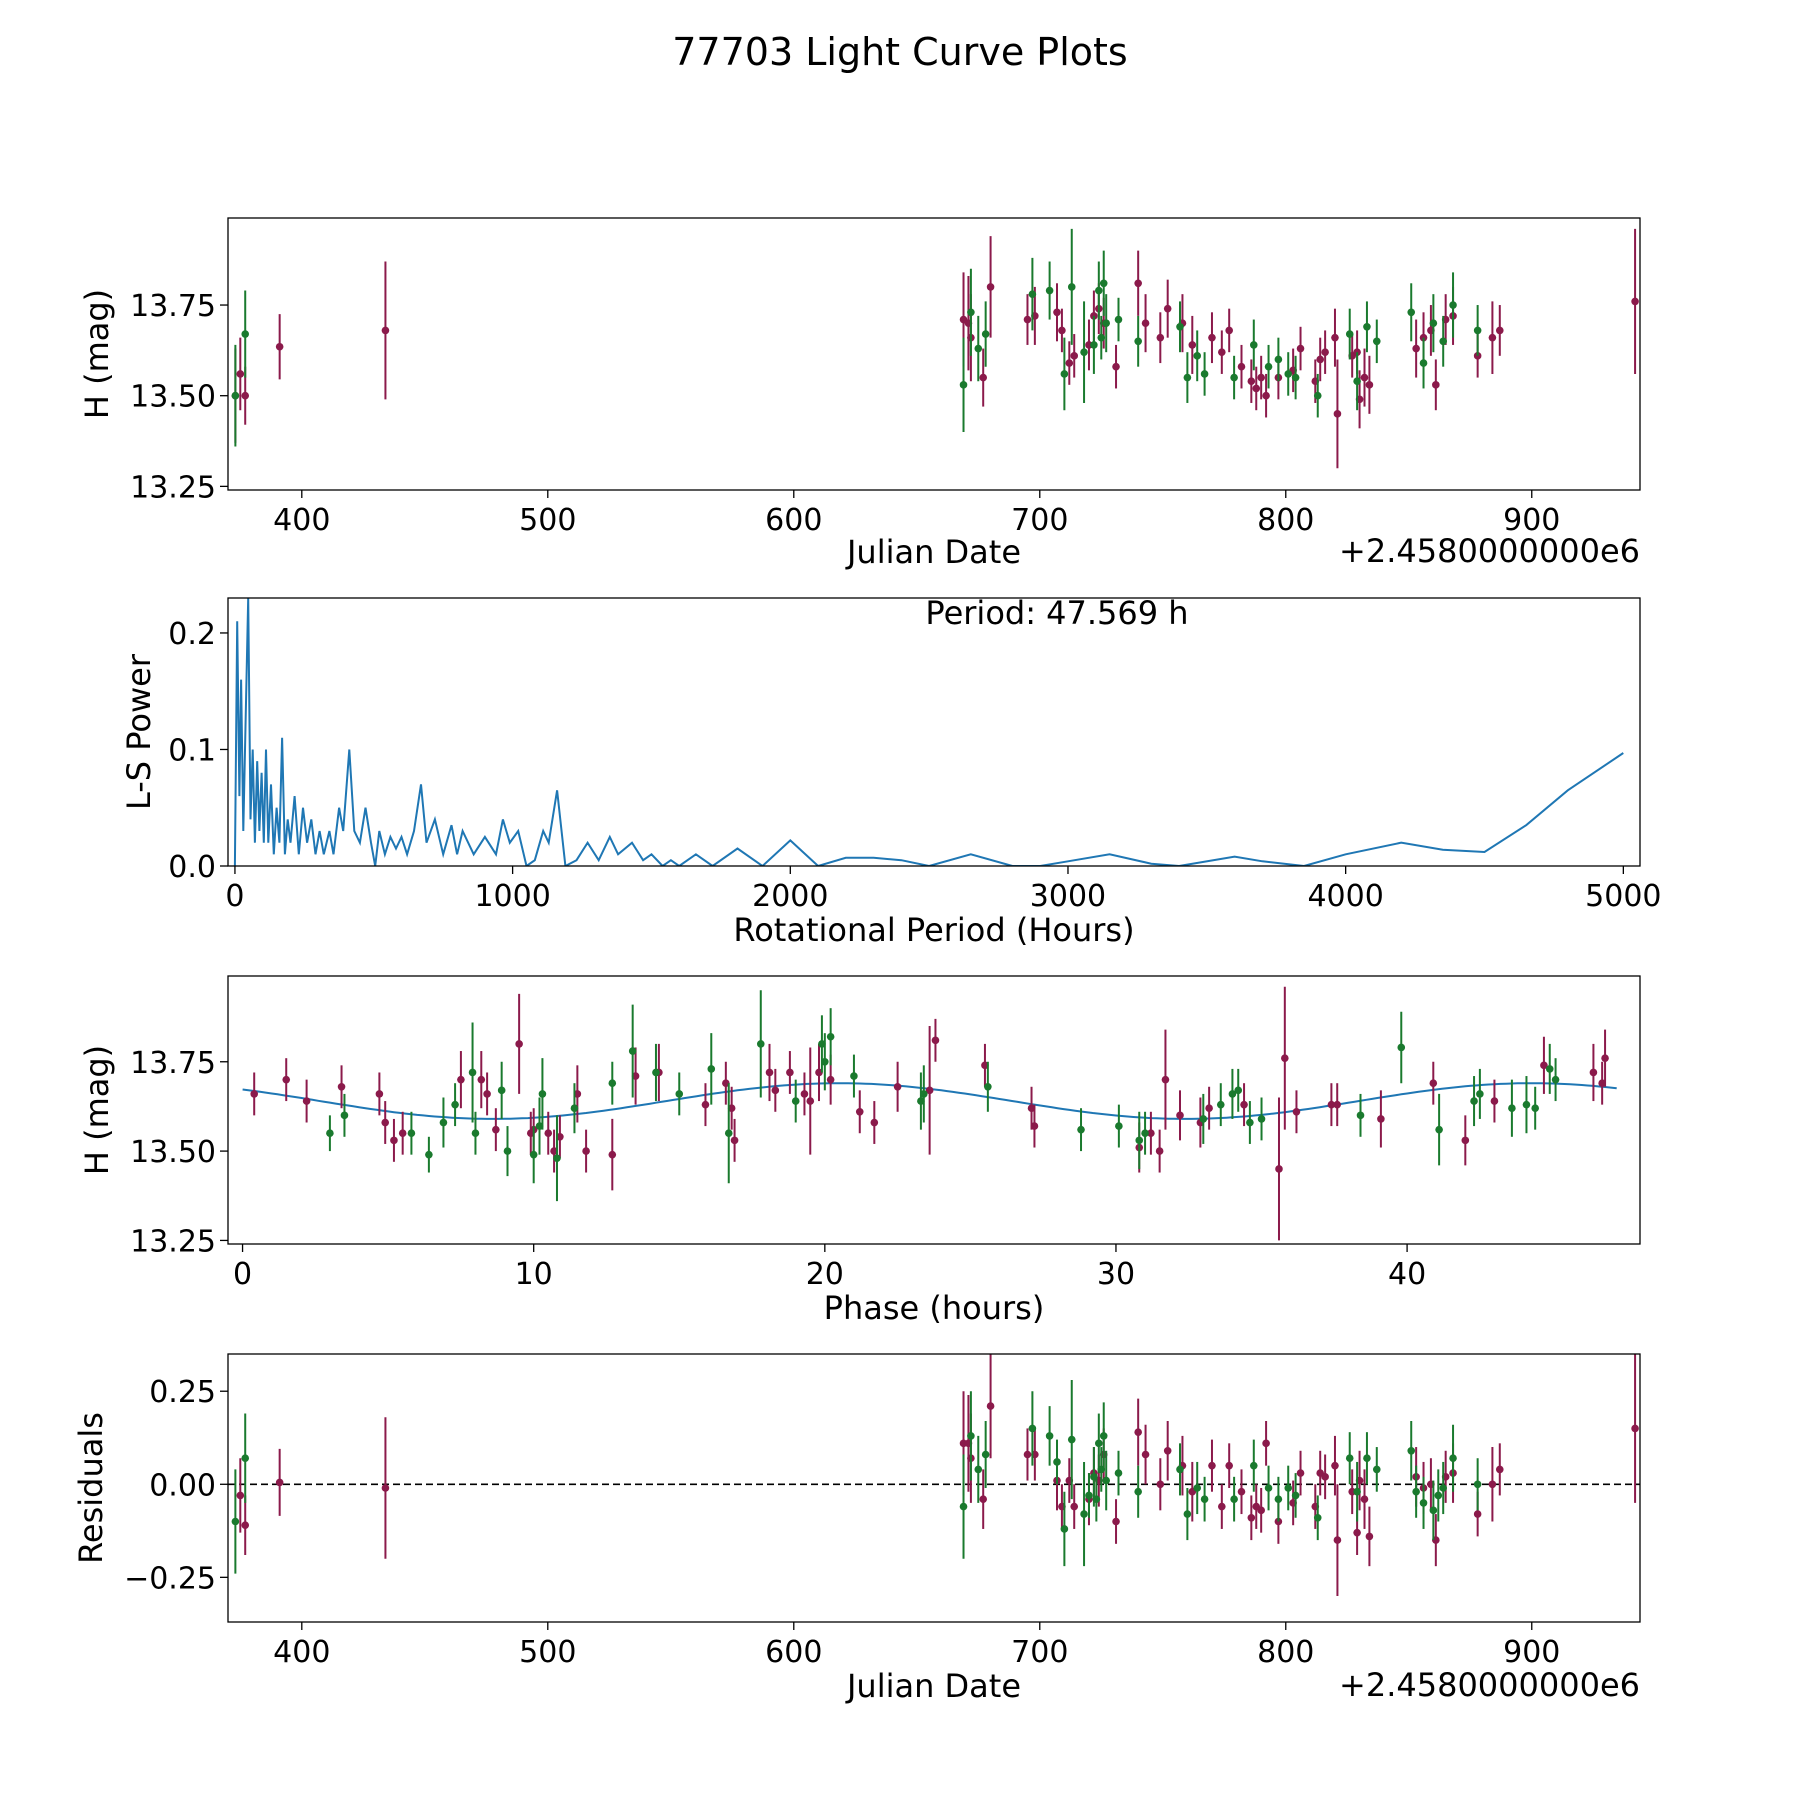 This screenshot has width=1800, height=1800. What do you see at coordinates (1039, 1652) in the screenshot?
I see `residuals-x-tick-label: 700` at bounding box center [1039, 1652].